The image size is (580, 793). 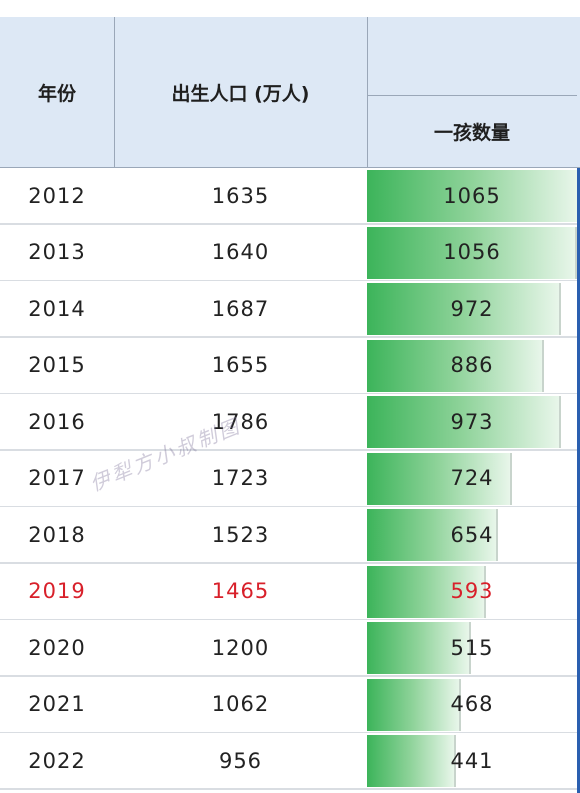 I want to click on cell-year: 2018, so click(x=57, y=534).